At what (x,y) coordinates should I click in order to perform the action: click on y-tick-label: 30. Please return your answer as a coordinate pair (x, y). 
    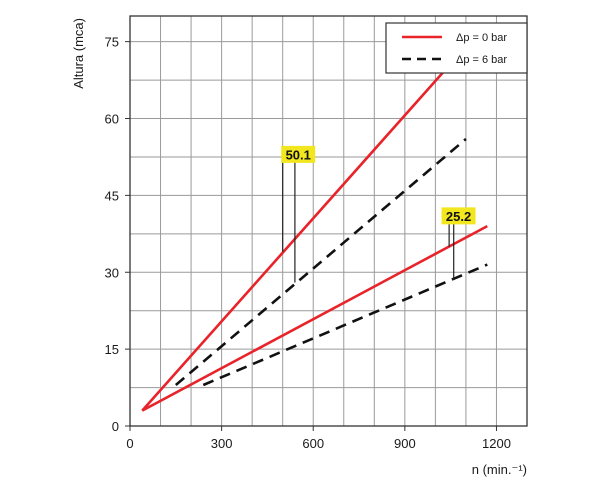
    Looking at the image, I should click on (112, 272).